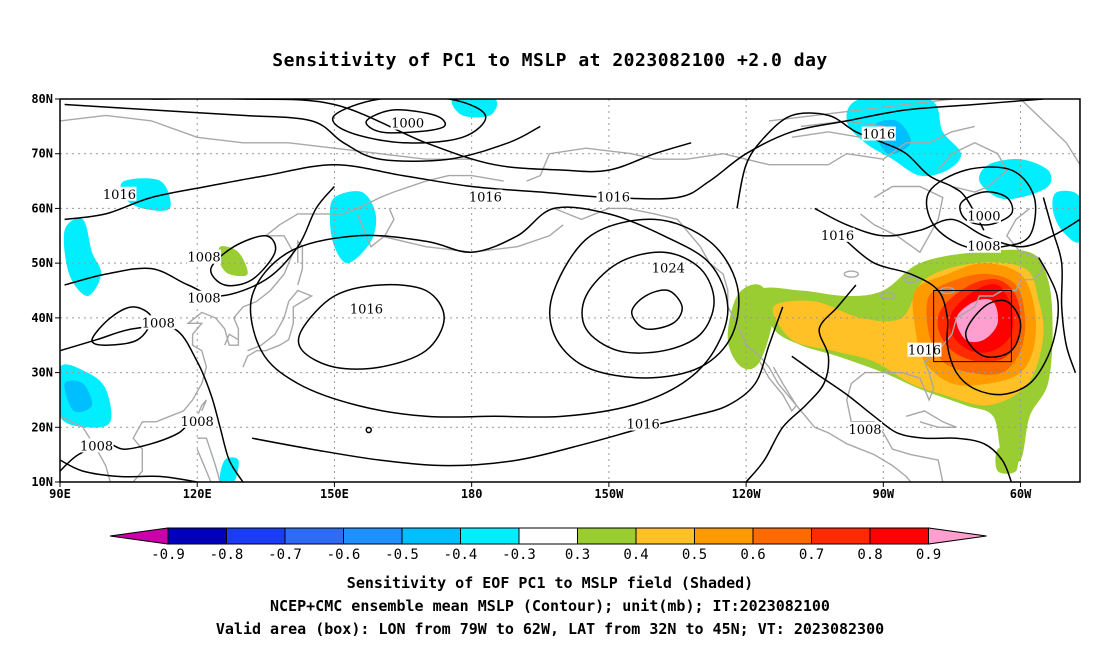 This screenshot has height=650, width=1100. I want to click on colorbar-label: -0.4, so click(461, 555).